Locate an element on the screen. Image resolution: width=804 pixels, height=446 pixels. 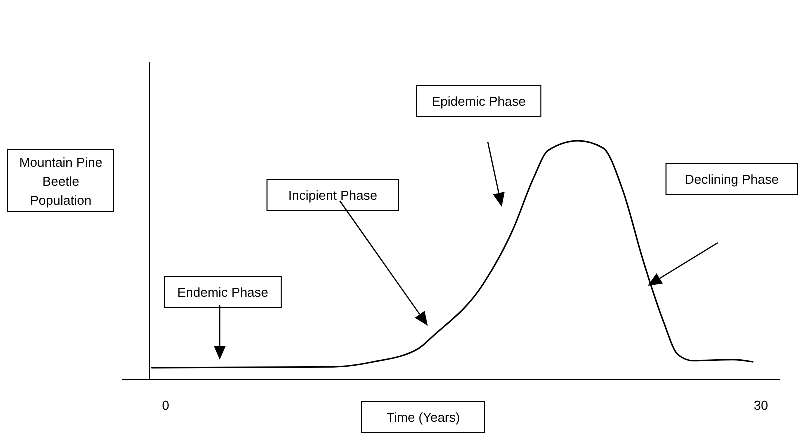
annotation: Incipient Phase is located at coordinates (333, 195).